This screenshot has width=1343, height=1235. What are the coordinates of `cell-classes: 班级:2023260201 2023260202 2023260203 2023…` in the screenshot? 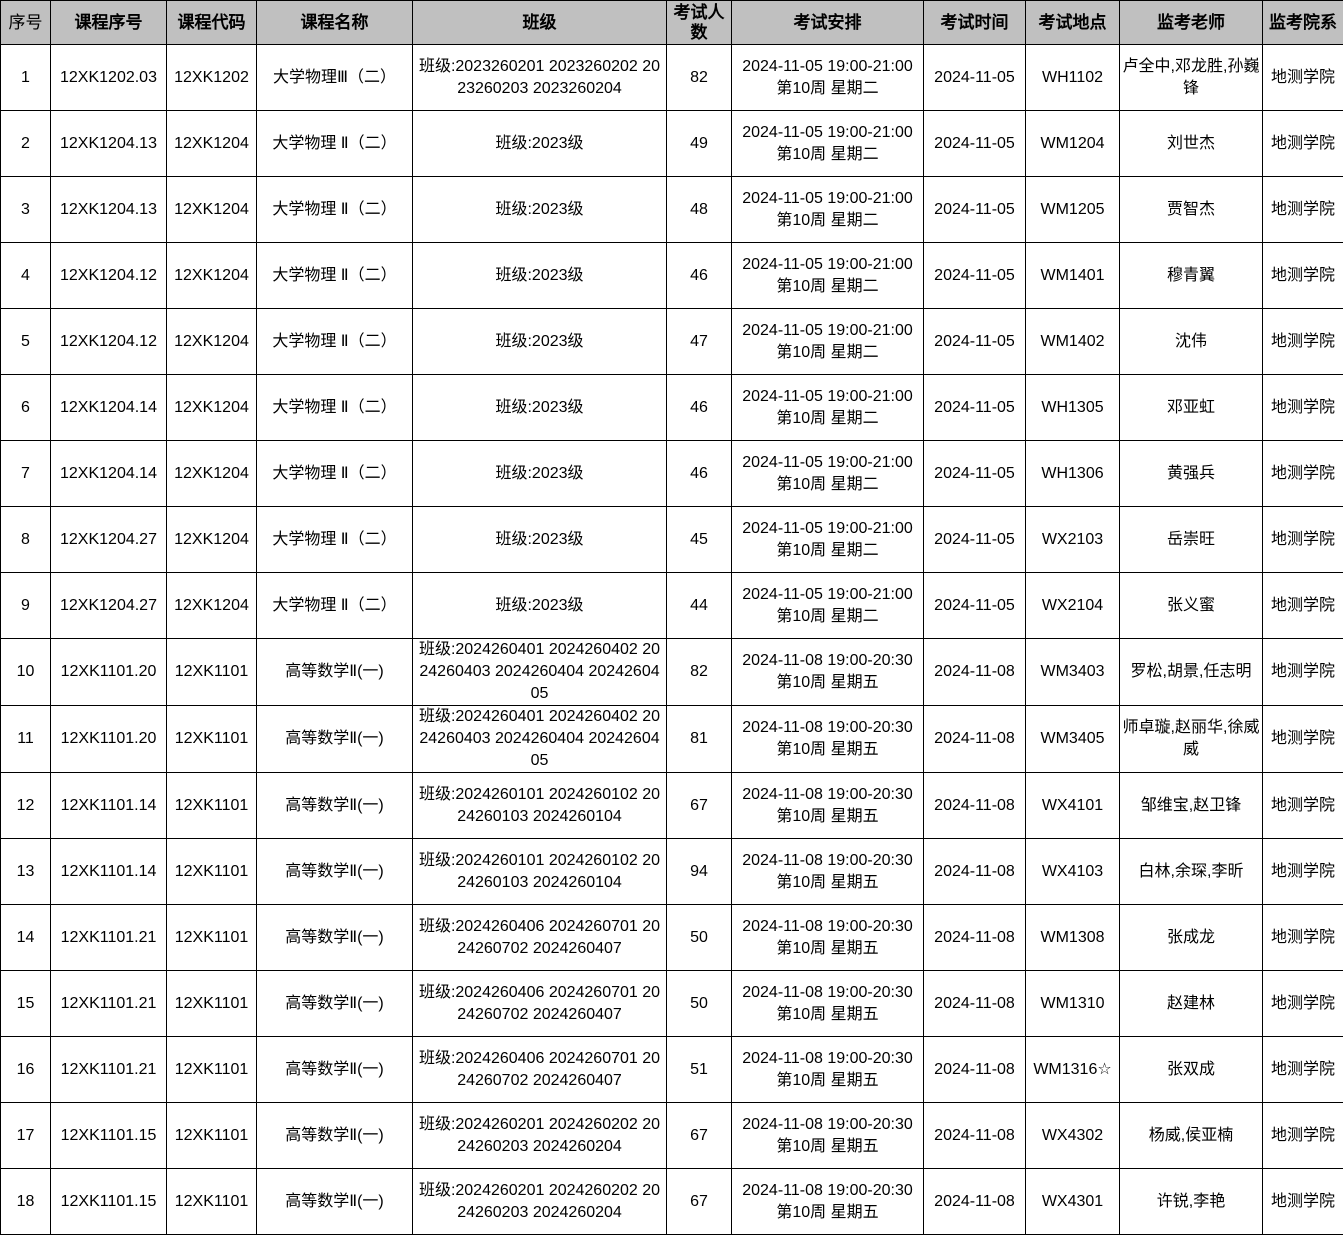 It's located at (540, 78).